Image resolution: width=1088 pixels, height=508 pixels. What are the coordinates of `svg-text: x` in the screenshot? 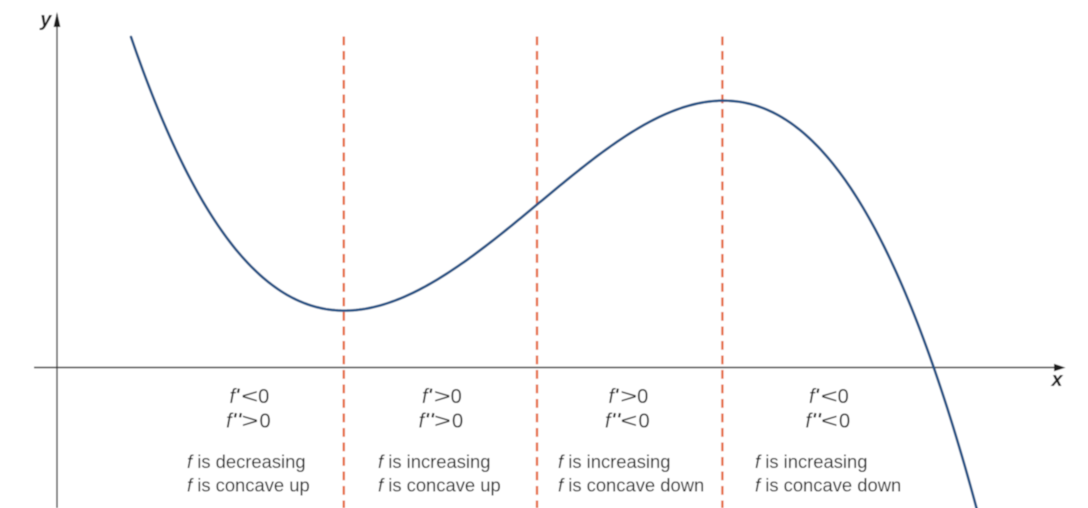 It's located at (1057, 380).